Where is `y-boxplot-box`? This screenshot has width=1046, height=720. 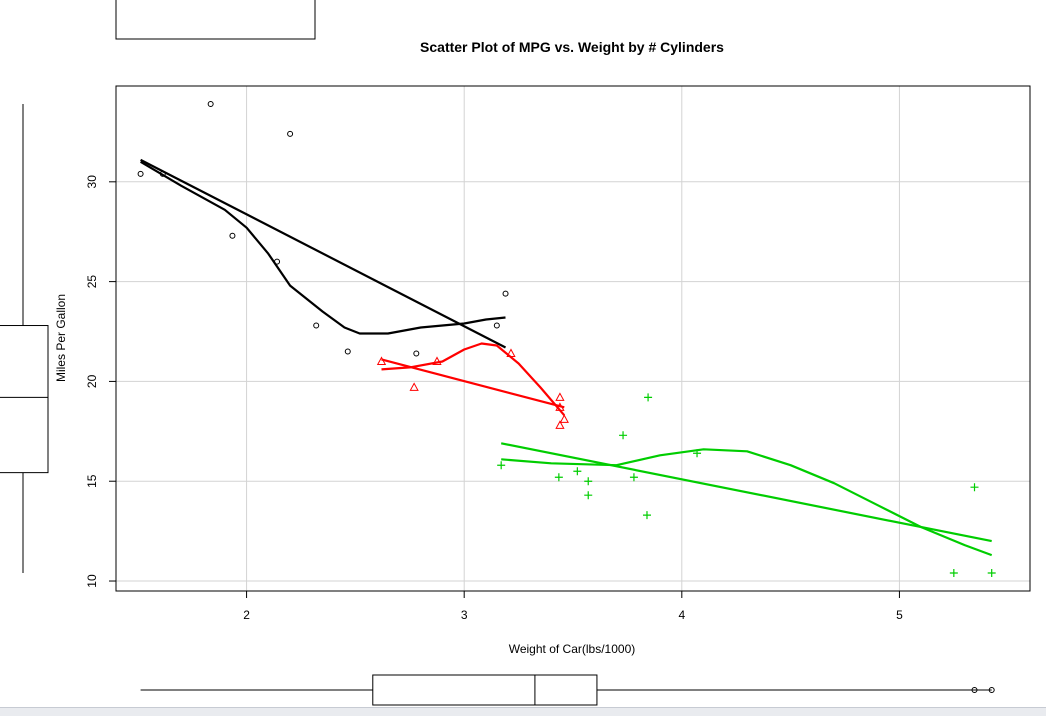 y-boxplot-box is located at coordinates (24, 399).